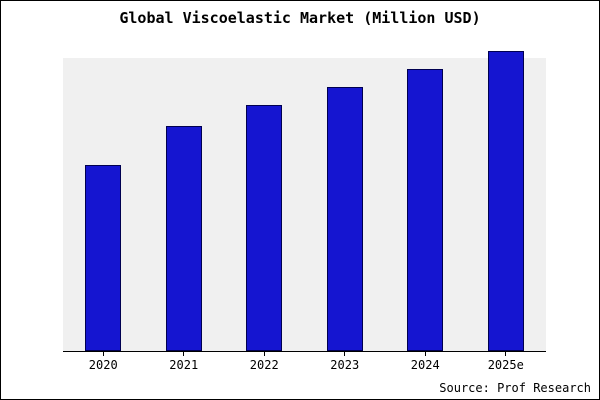 The height and width of the screenshot is (400, 600). What do you see at coordinates (425, 365) in the screenshot?
I see `x-axis-label-2024: 2024` at bounding box center [425, 365].